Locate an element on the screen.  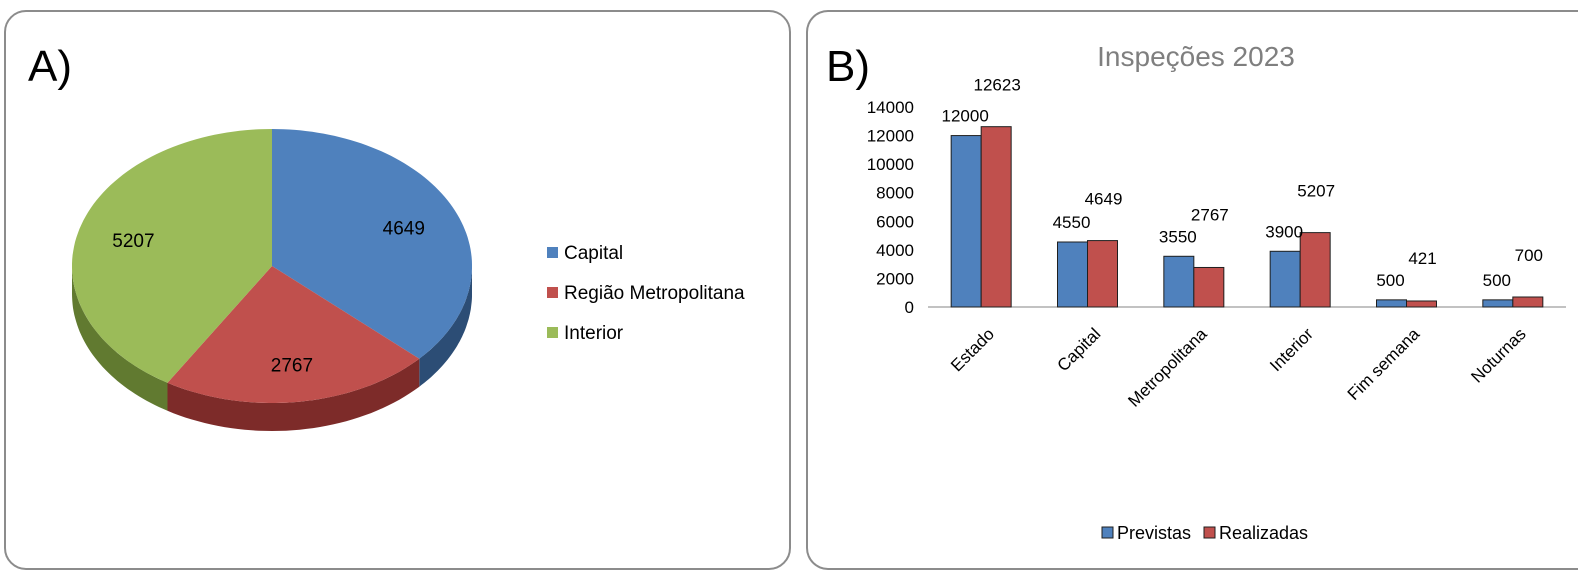
legend-label-realizadas: Realizadas is located at coordinates (1263, 533).